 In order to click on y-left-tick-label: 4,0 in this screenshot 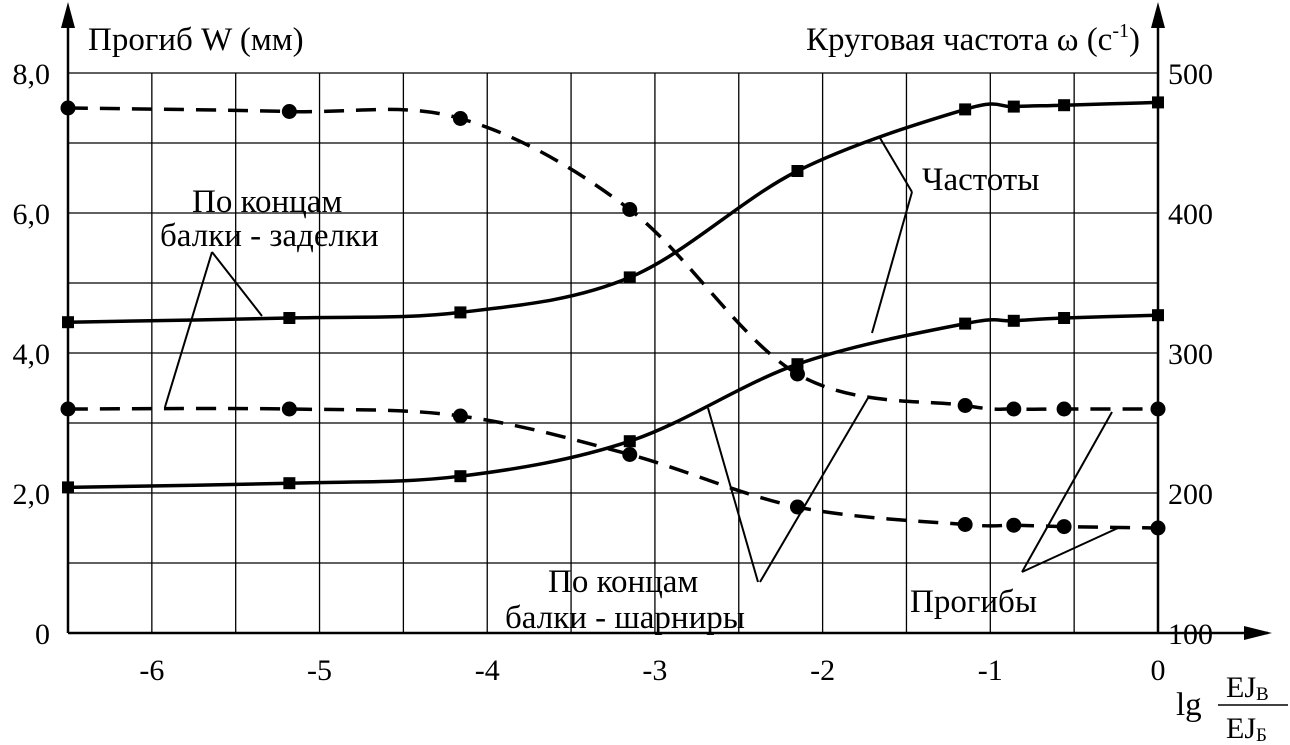, I will do `click(32, 354)`.